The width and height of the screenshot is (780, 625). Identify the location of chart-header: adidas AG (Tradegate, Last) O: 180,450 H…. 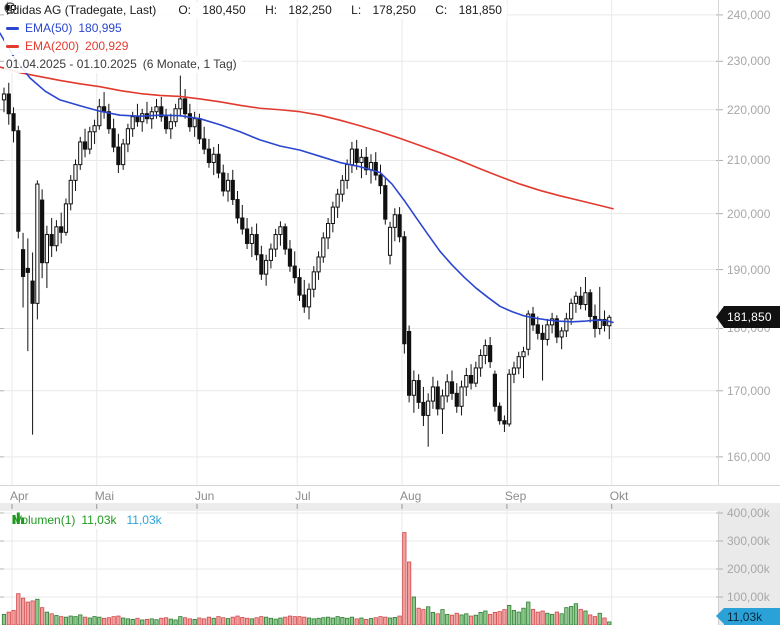
(255, 37).